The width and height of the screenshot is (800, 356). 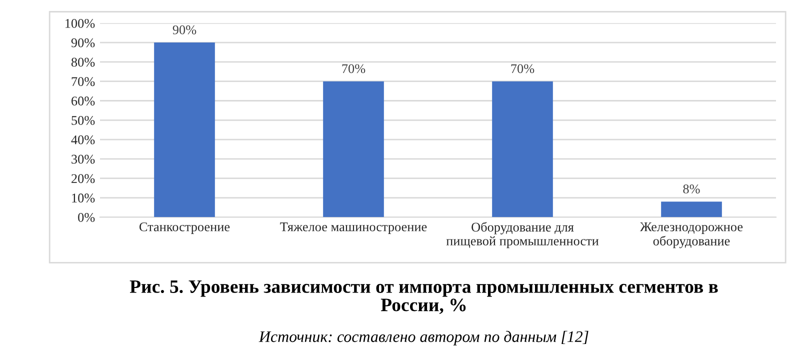 I want to click on x-tick-label: Тяжелое машиностроение, so click(x=353, y=228).